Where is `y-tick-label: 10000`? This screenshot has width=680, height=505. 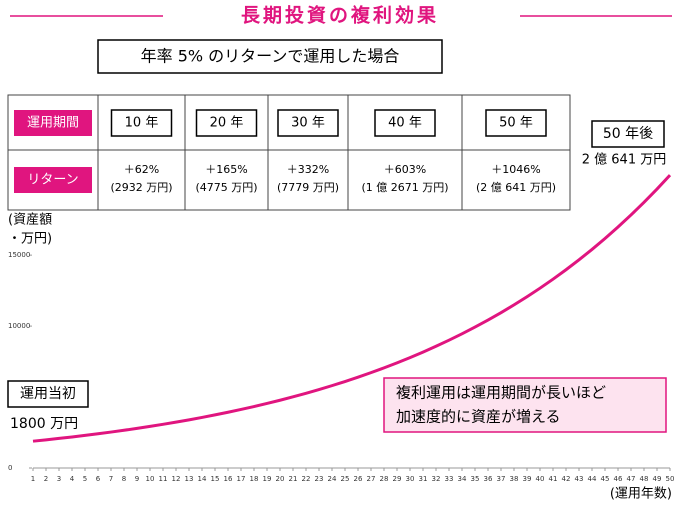 y-tick-label: 10000 is located at coordinates (19, 326).